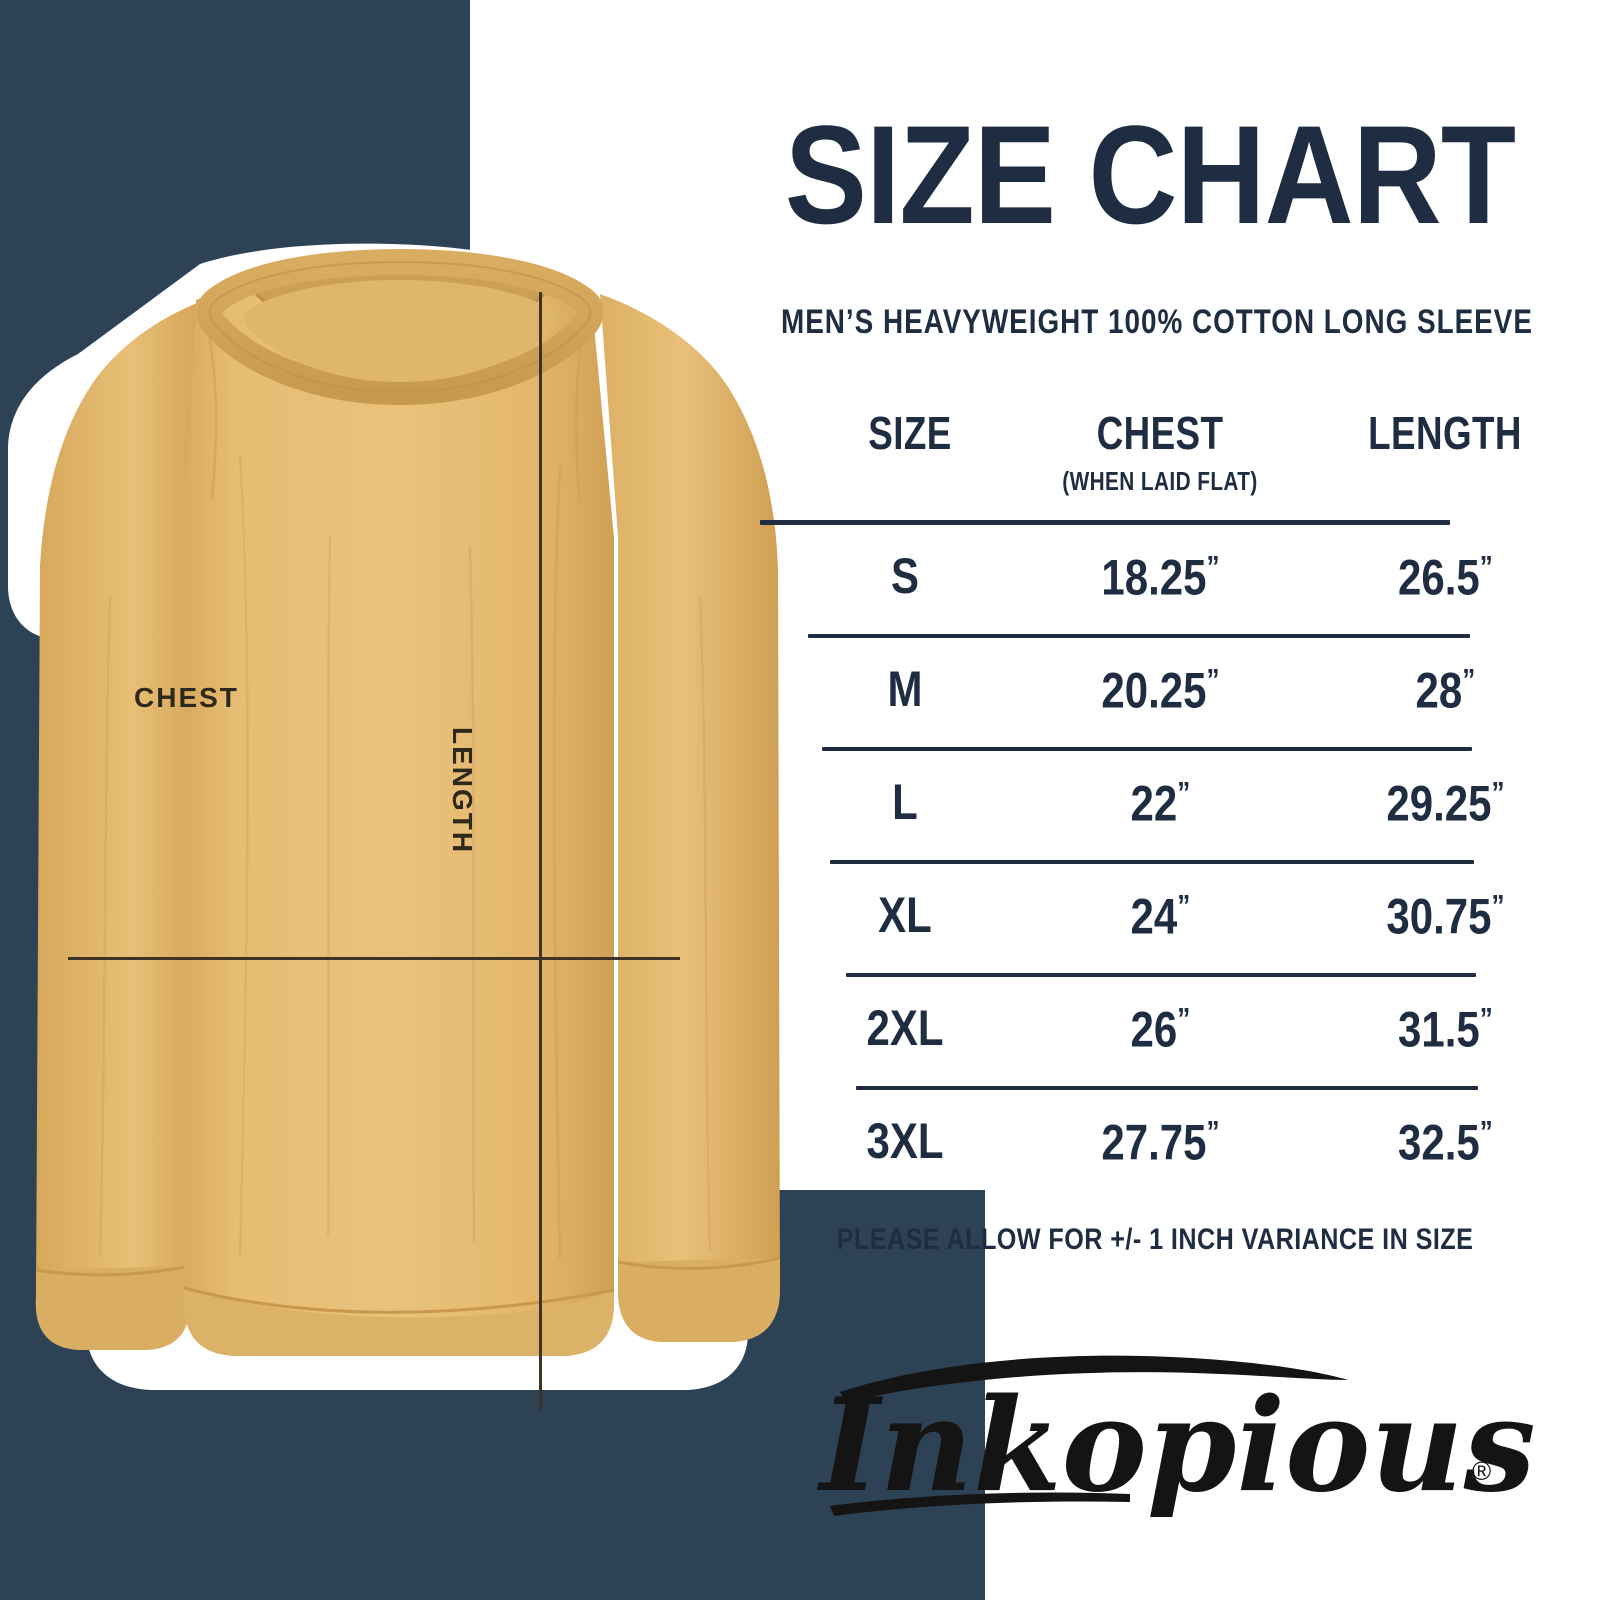 The height and width of the screenshot is (1600, 1600). I want to click on brand-registered-mark: ®, so click(1481, 1471).